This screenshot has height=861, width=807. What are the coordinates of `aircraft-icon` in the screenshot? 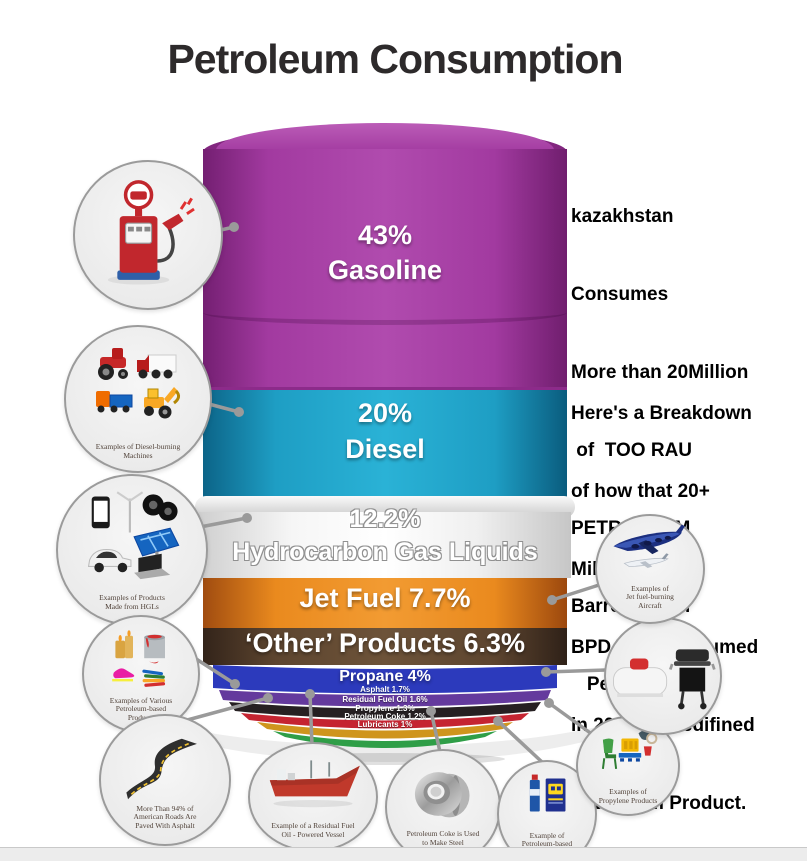 It's located at (649, 546).